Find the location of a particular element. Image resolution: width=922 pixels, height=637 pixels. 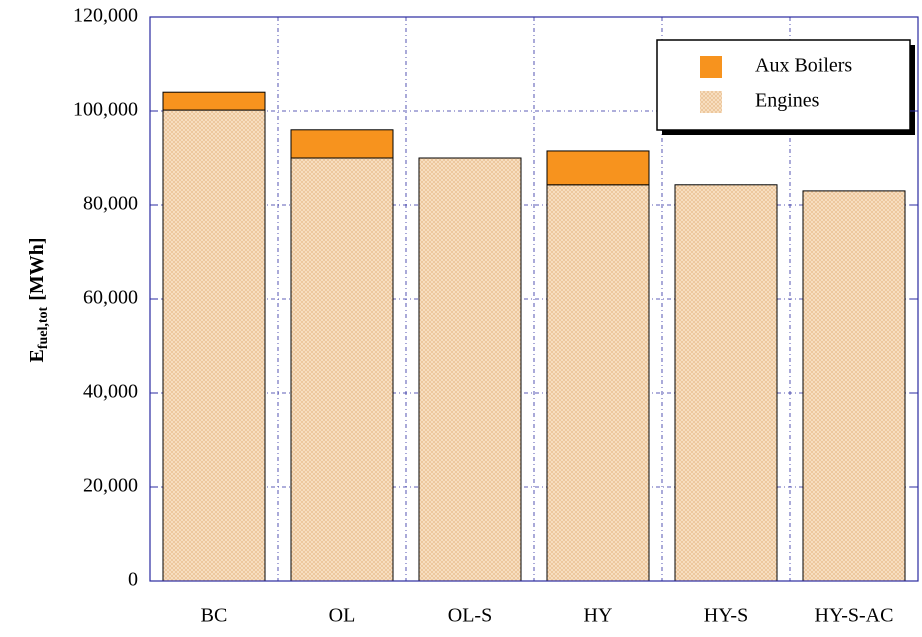

legend: Aux Boilers Engines is located at coordinates (785, 87).